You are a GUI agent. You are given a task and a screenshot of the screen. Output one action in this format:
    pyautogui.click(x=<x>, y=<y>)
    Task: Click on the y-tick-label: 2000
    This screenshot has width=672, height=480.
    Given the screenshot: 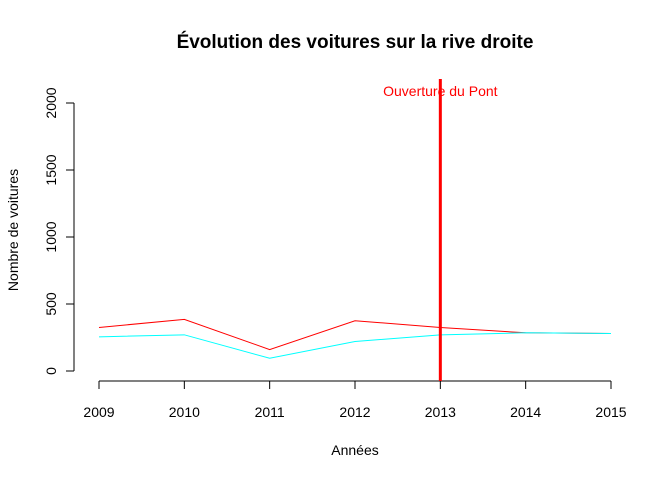 What is the action you would take?
    pyautogui.click(x=51, y=102)
    